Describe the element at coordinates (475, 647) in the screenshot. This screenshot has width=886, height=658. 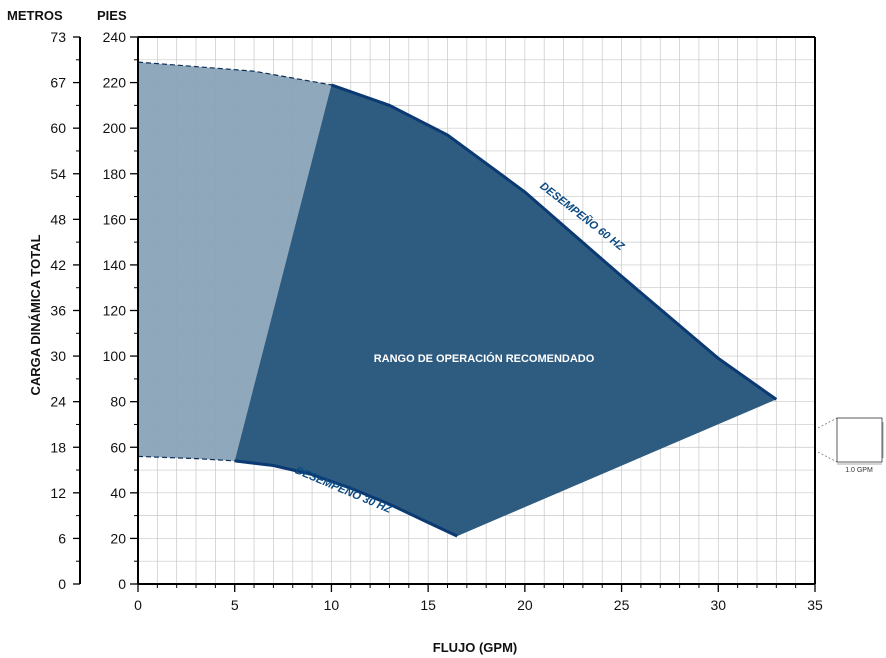
I see `x-axis-title: FLUJO (GPM)` at that location.